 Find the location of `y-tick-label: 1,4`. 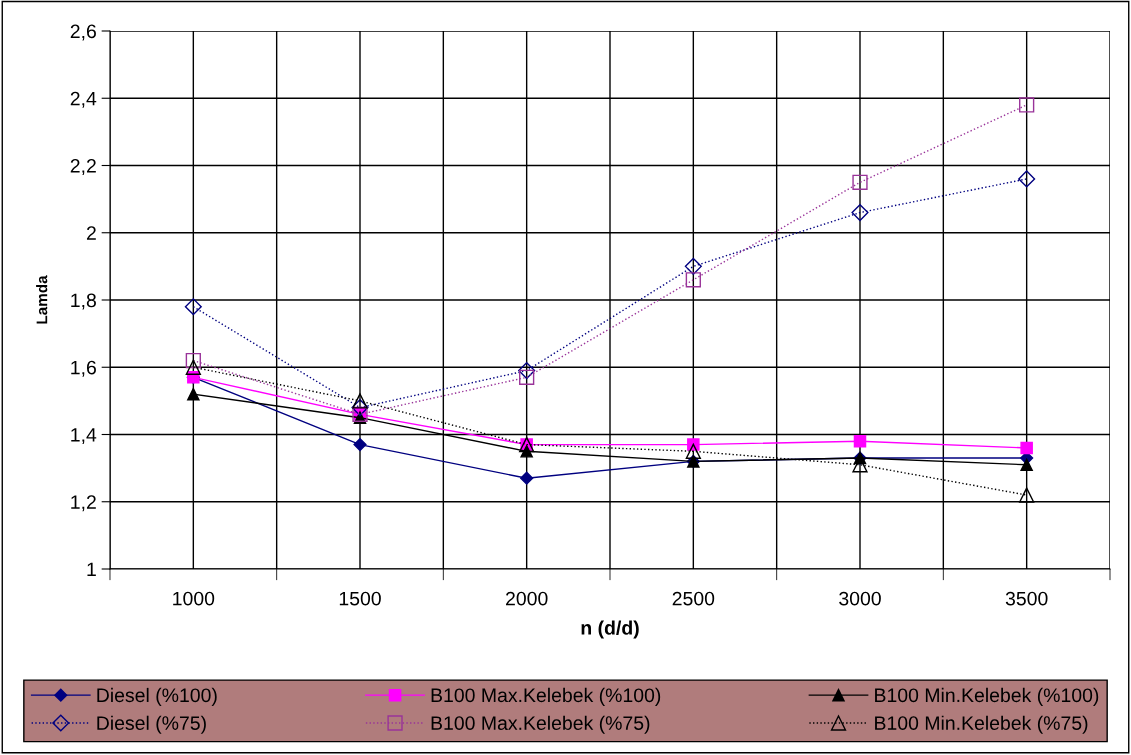

y-tick-label: 1,4 is located at coordinates (84, 436).